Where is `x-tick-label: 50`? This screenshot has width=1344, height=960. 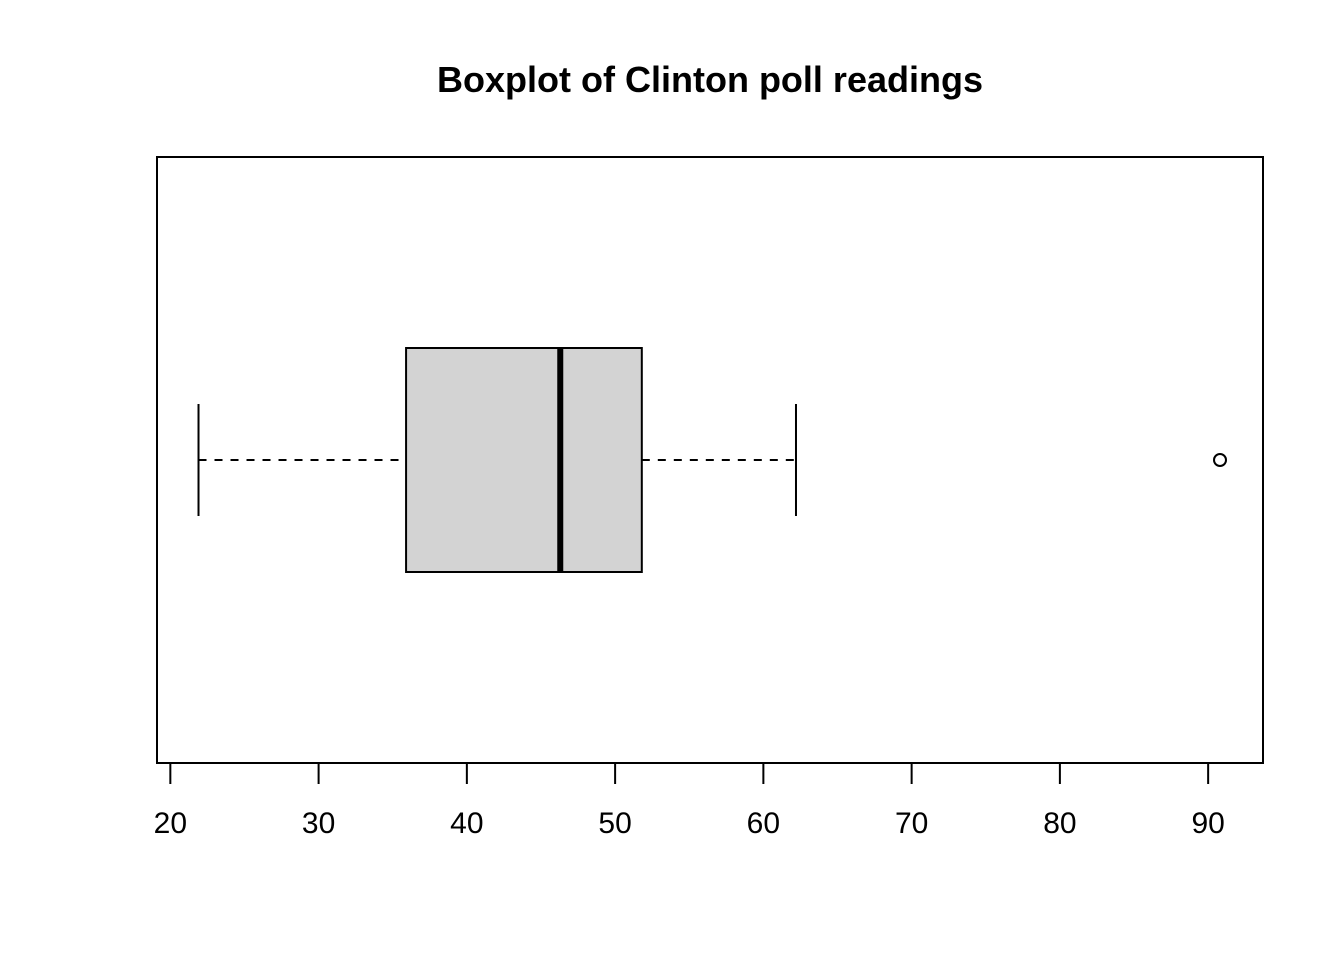
x-tick-label: 50 is located at coordinates (614, 823).